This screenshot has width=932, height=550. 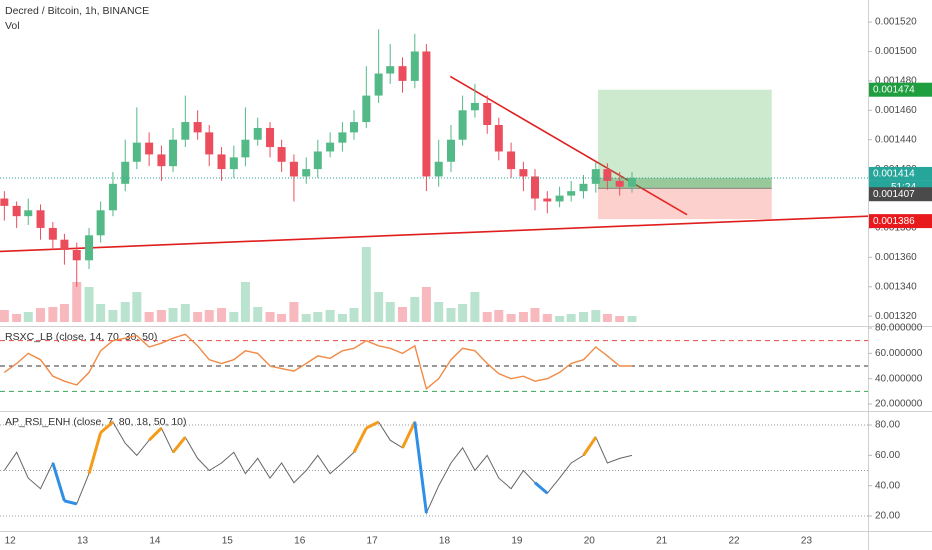 What do you see at coordinates (896, 316) in the screenshot?
I see `y-tick-label: 0.001320` at bounding box center [896, 316].